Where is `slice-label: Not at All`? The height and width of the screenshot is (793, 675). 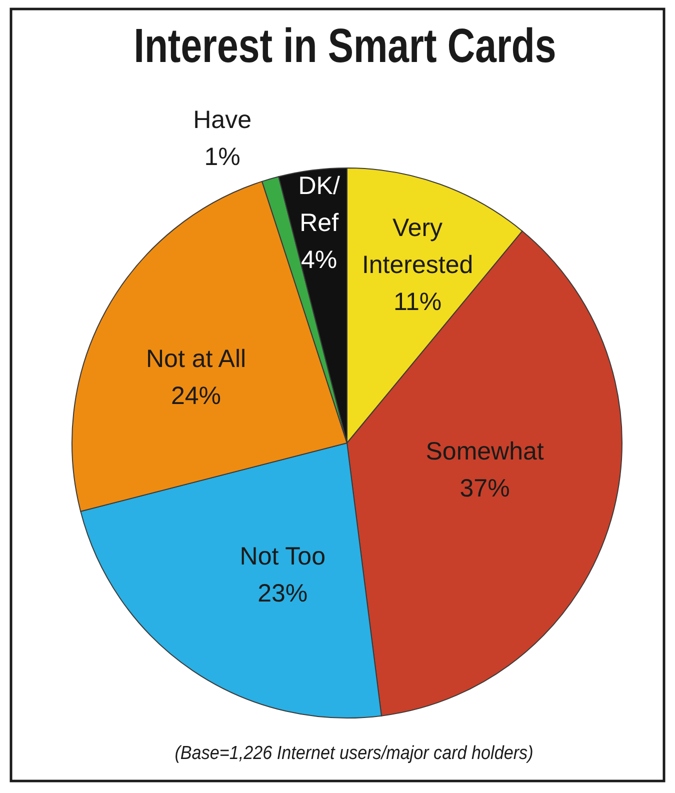 slice-label: Not at All is located at coordinates (196, 358).